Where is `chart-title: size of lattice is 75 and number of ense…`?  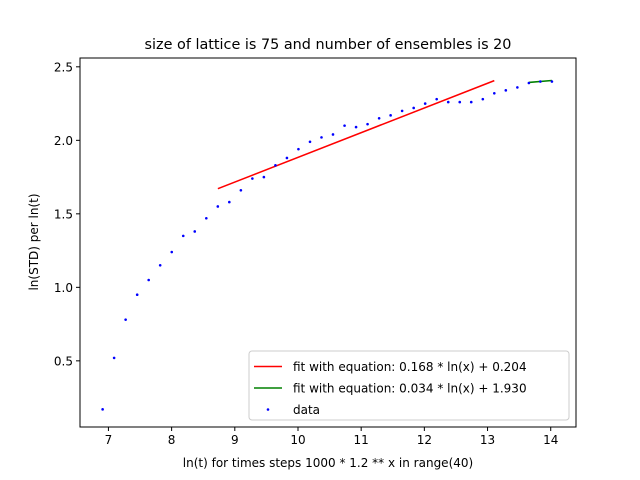 chart-title: size of lattice is 75 and number of ense… is located at coordinates (328, 45).